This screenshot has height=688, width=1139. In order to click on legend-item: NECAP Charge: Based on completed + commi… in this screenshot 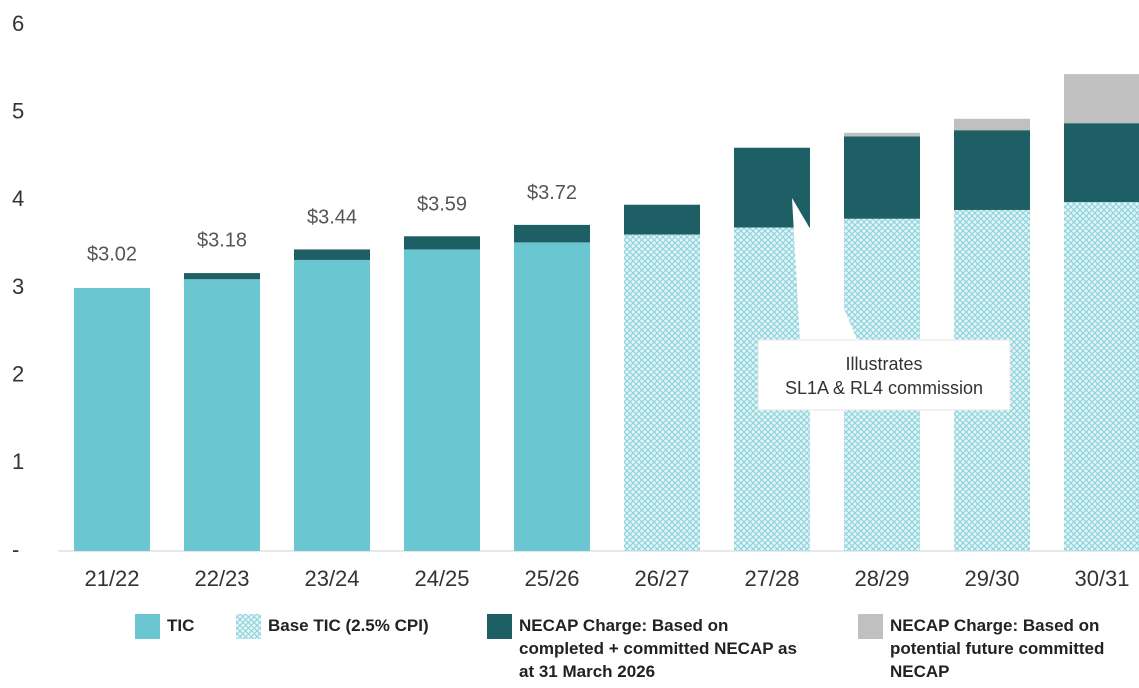, I will do `click(648, 648)`.